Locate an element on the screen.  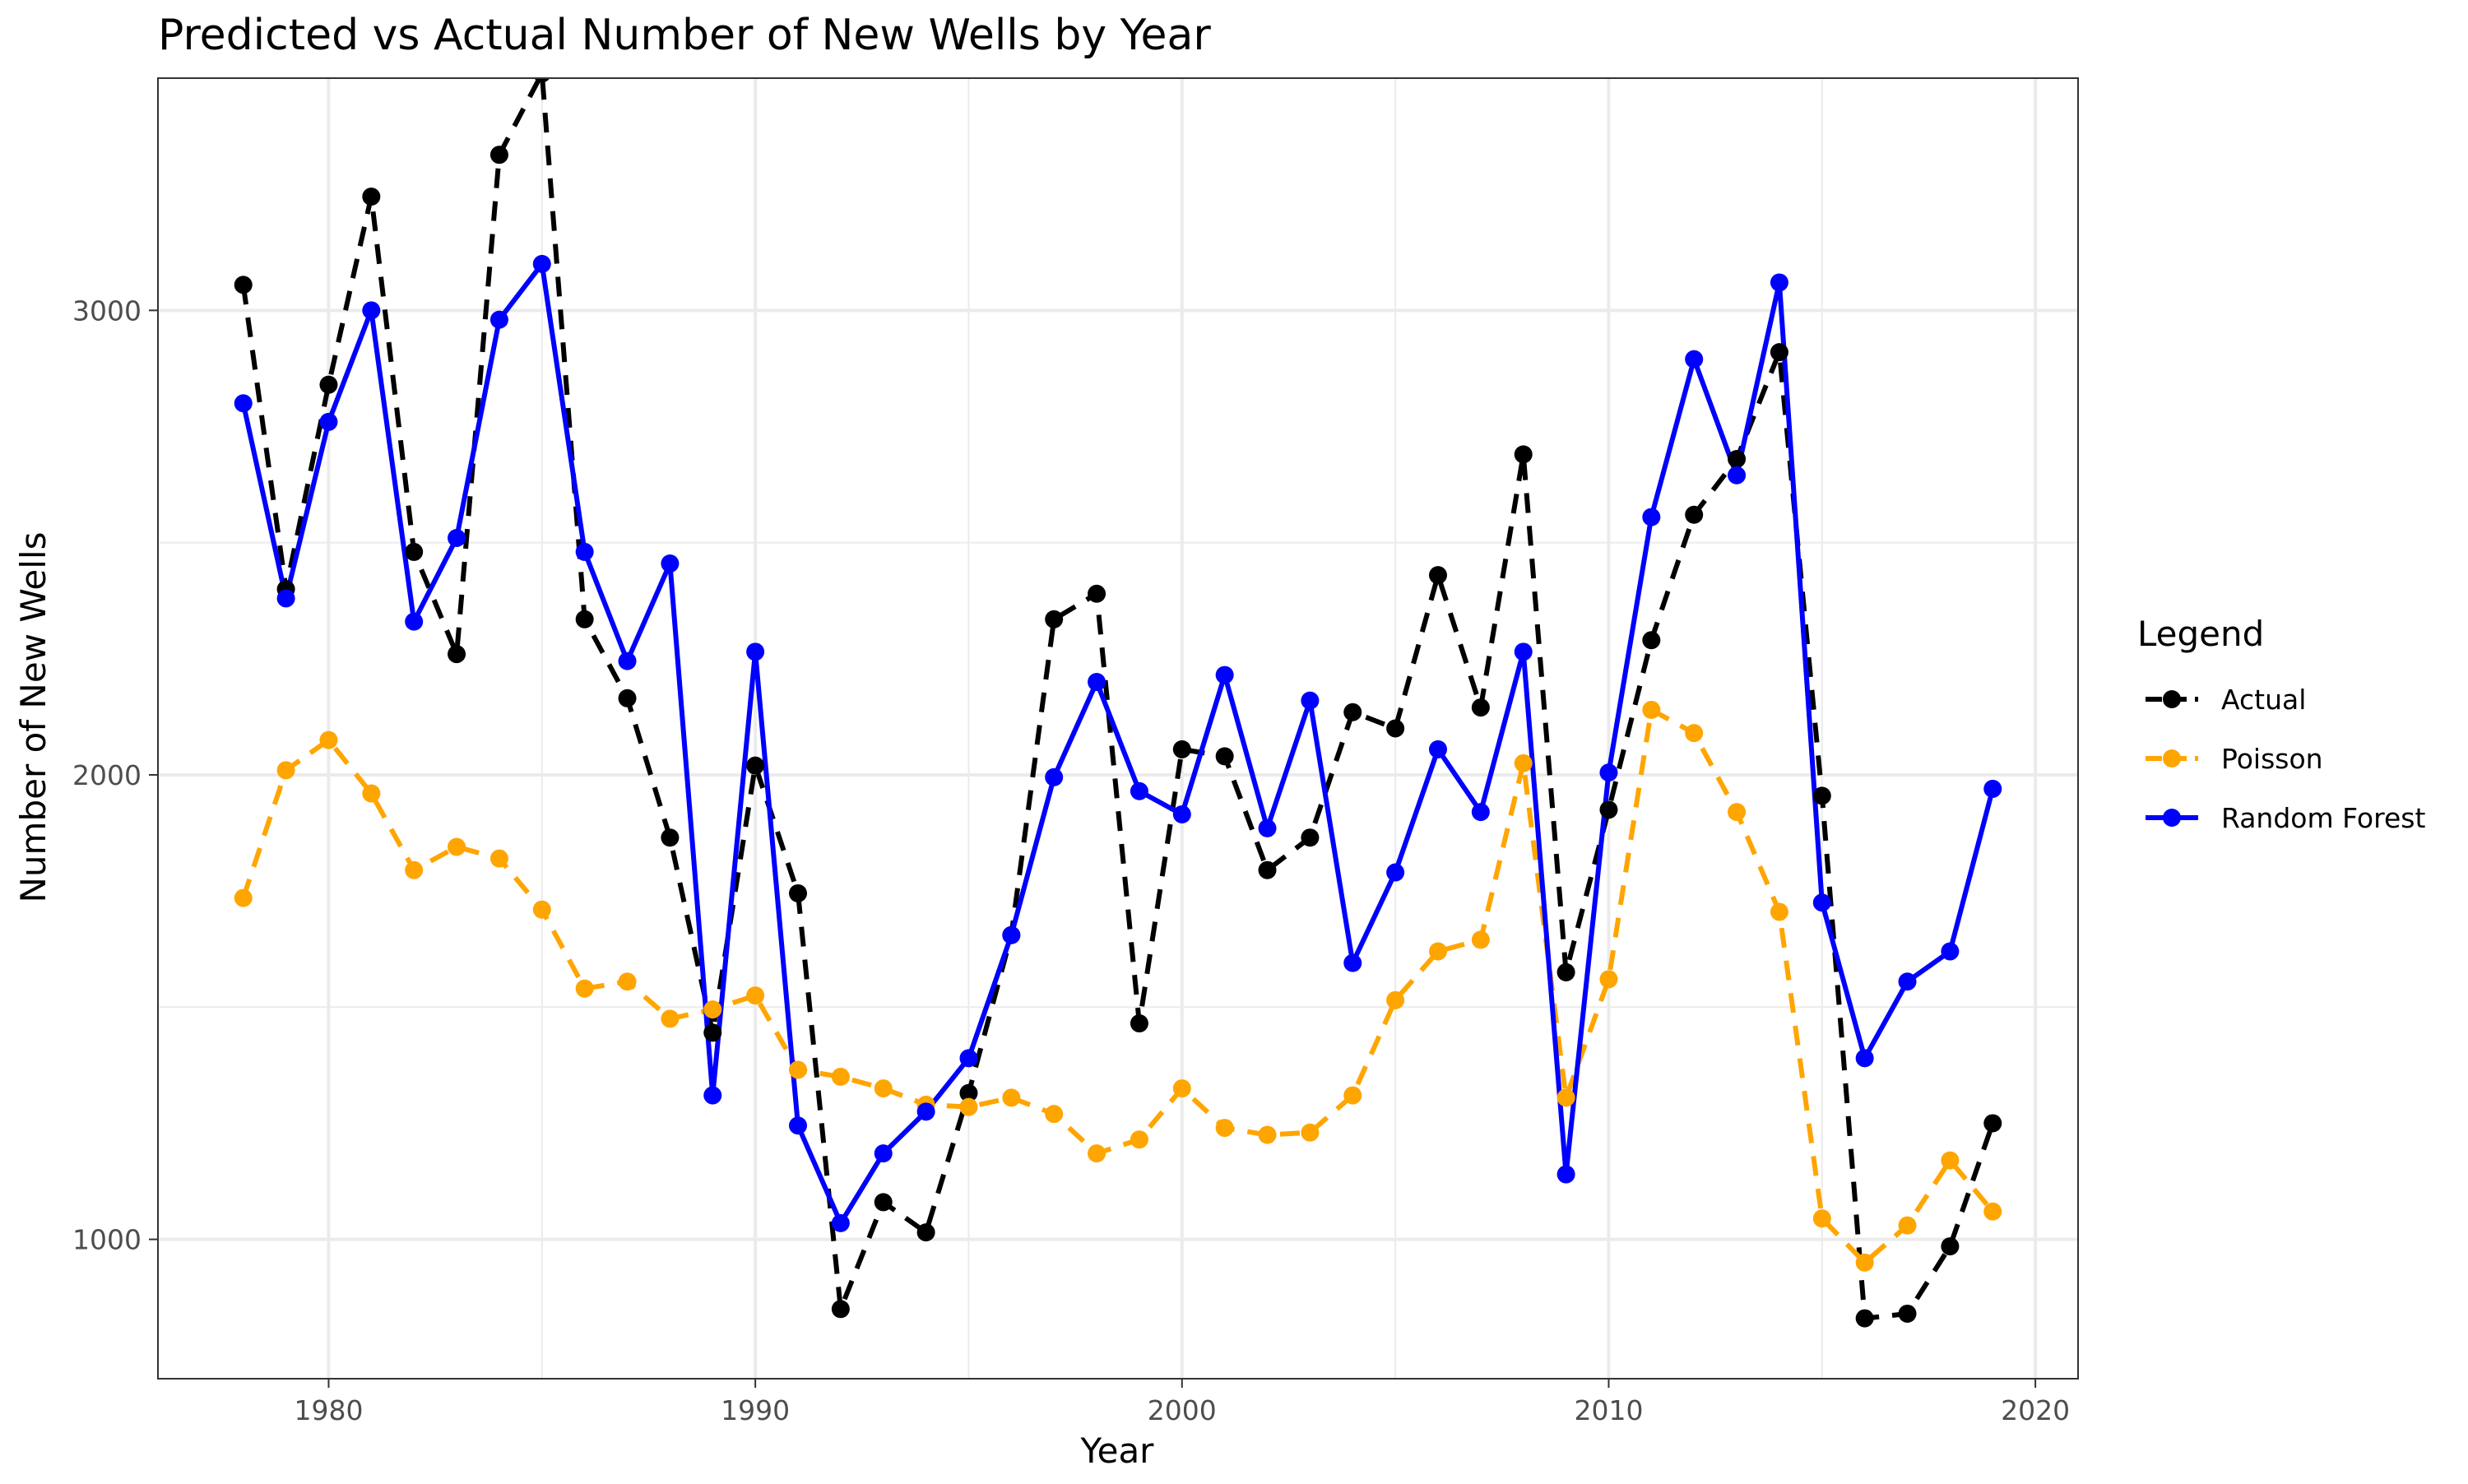
y-tick-label: 3000 is located at coordinates (106, 310).